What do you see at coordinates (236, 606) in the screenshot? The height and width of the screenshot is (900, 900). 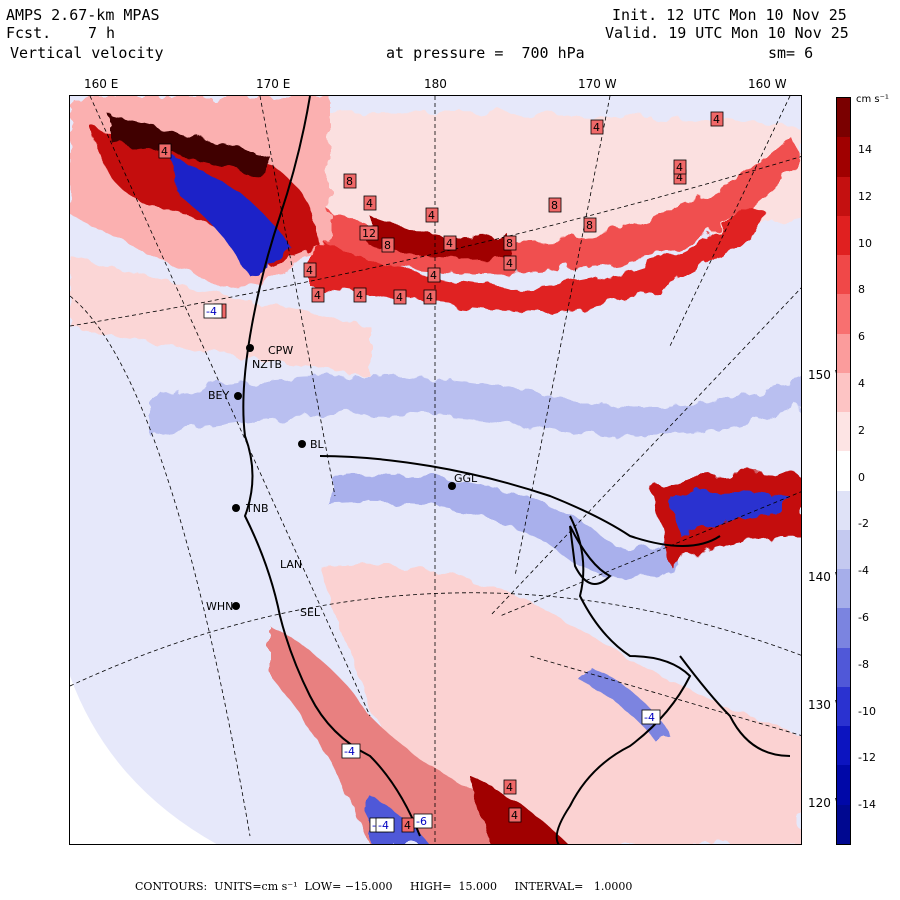 I see `station-dot-whn` at bounding box center [236, 606].